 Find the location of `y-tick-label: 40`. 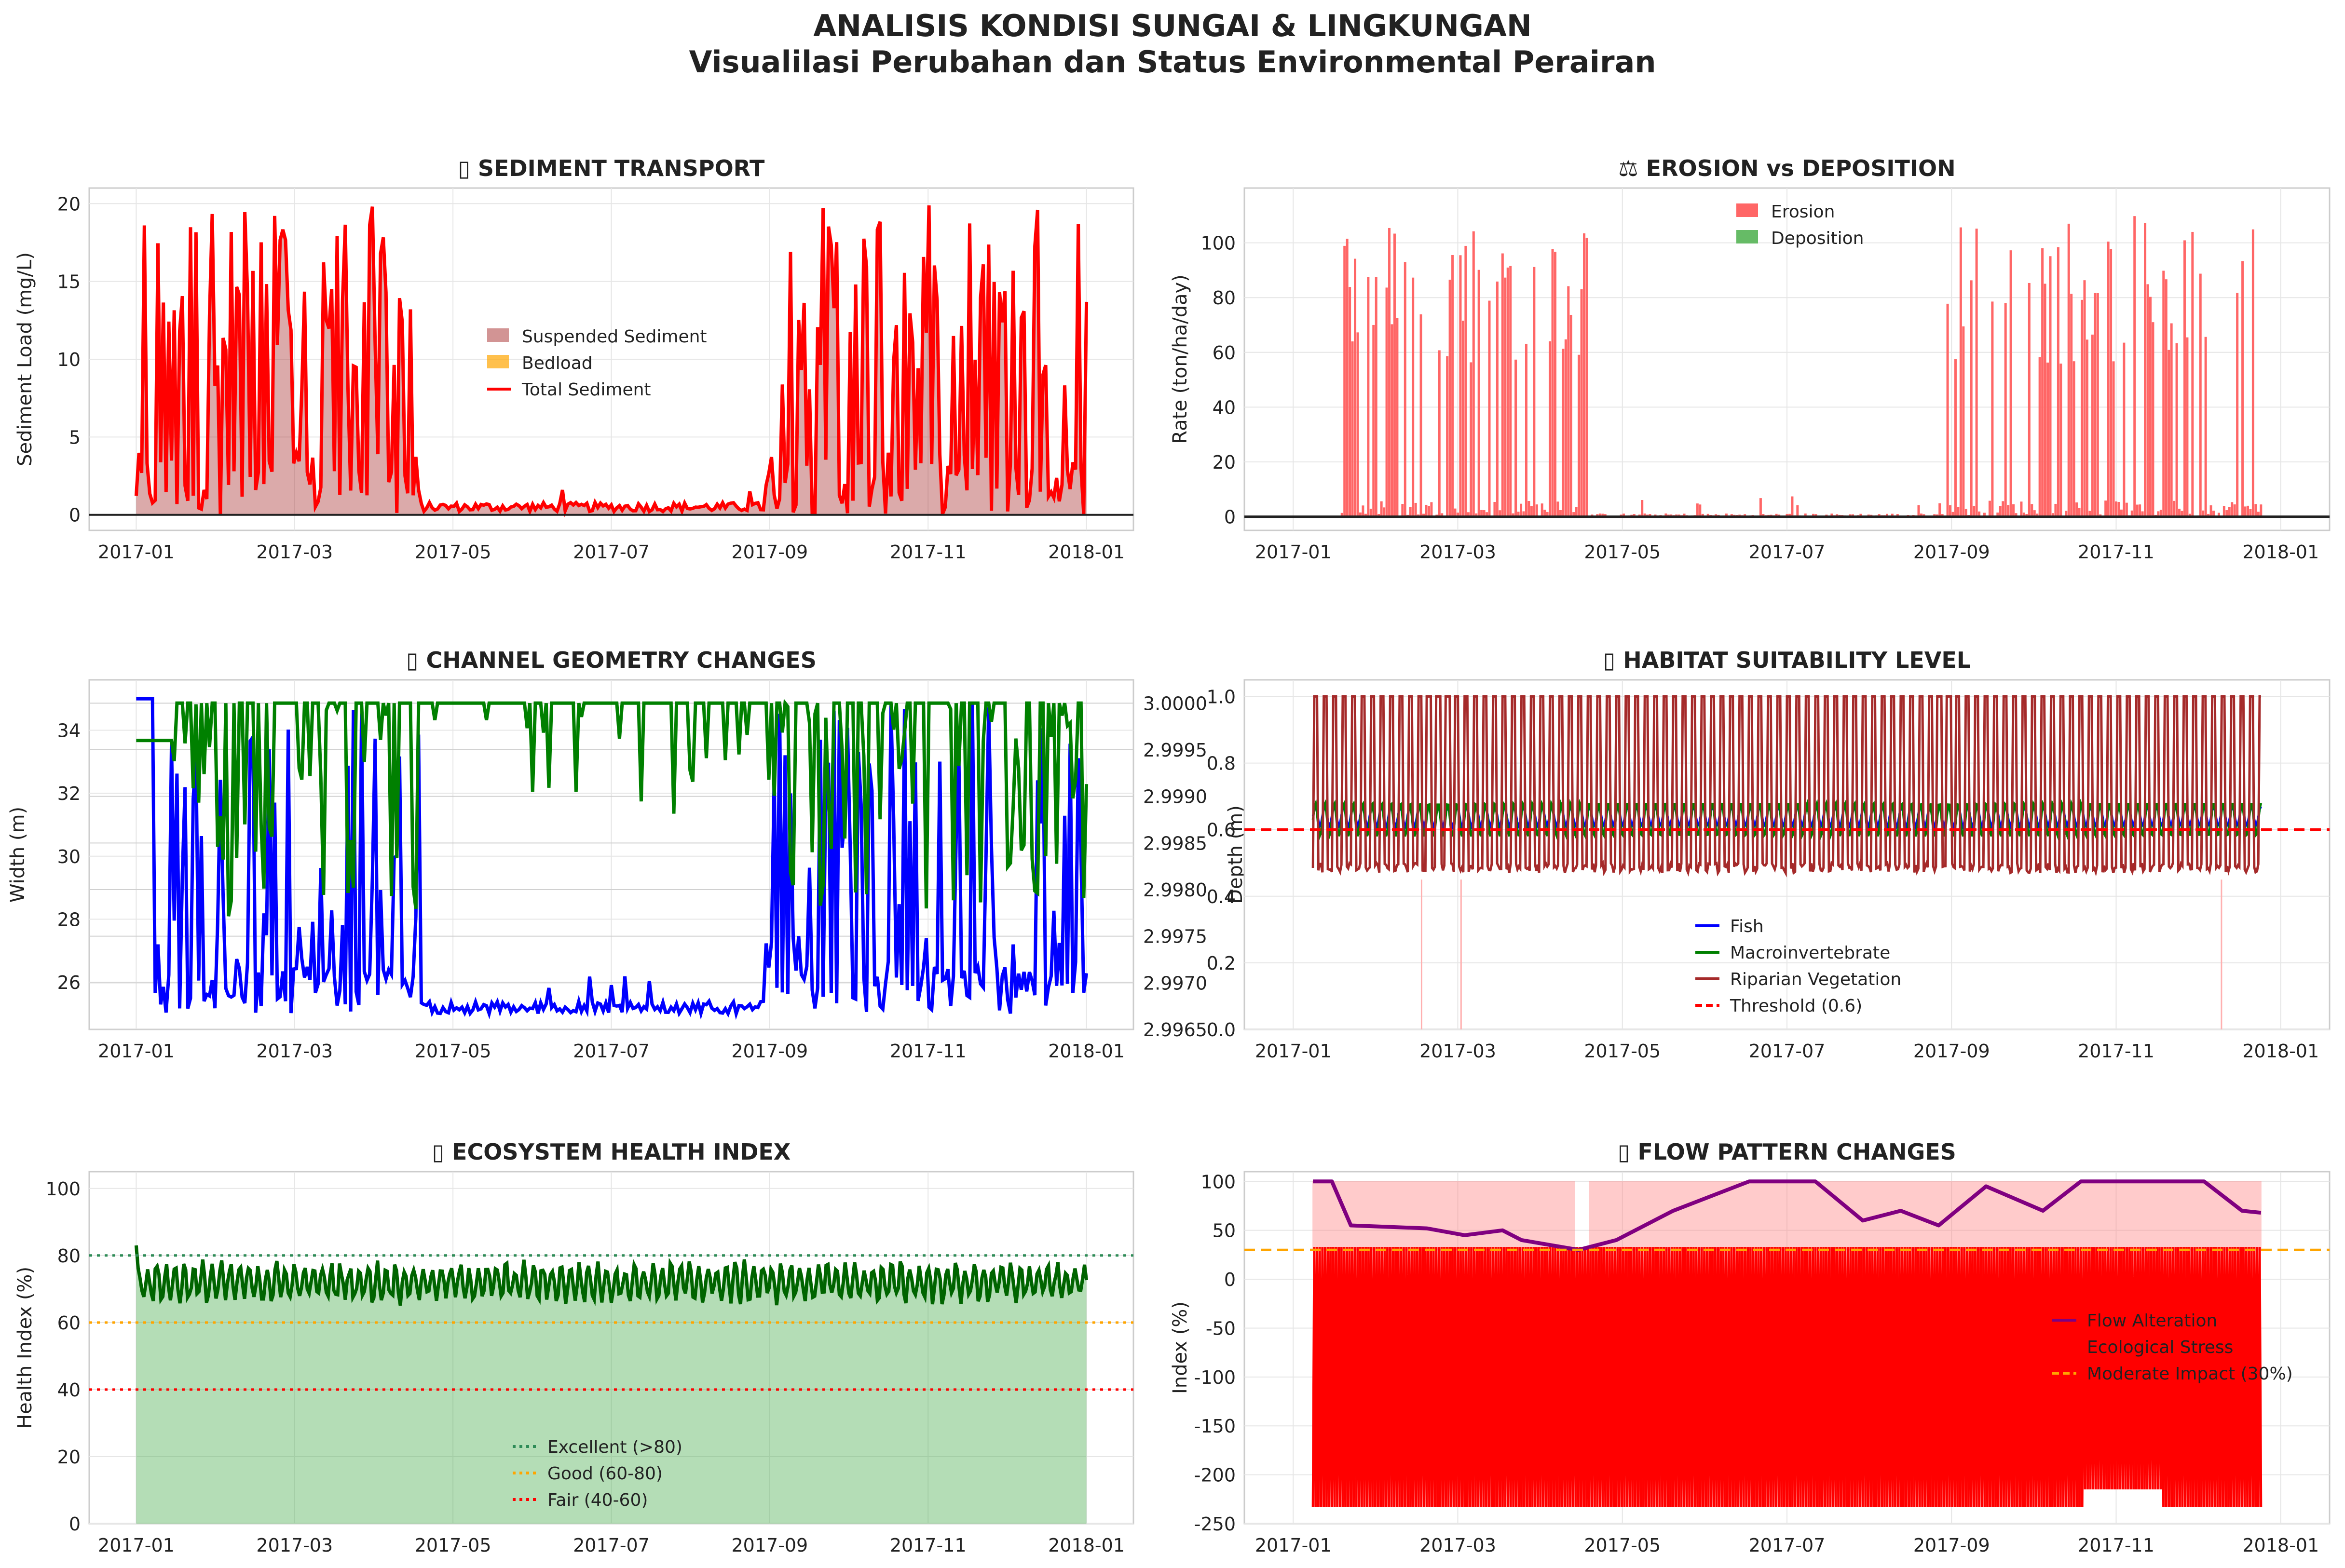

y-tick-label: 40 is located at coordinates (1224, 407).